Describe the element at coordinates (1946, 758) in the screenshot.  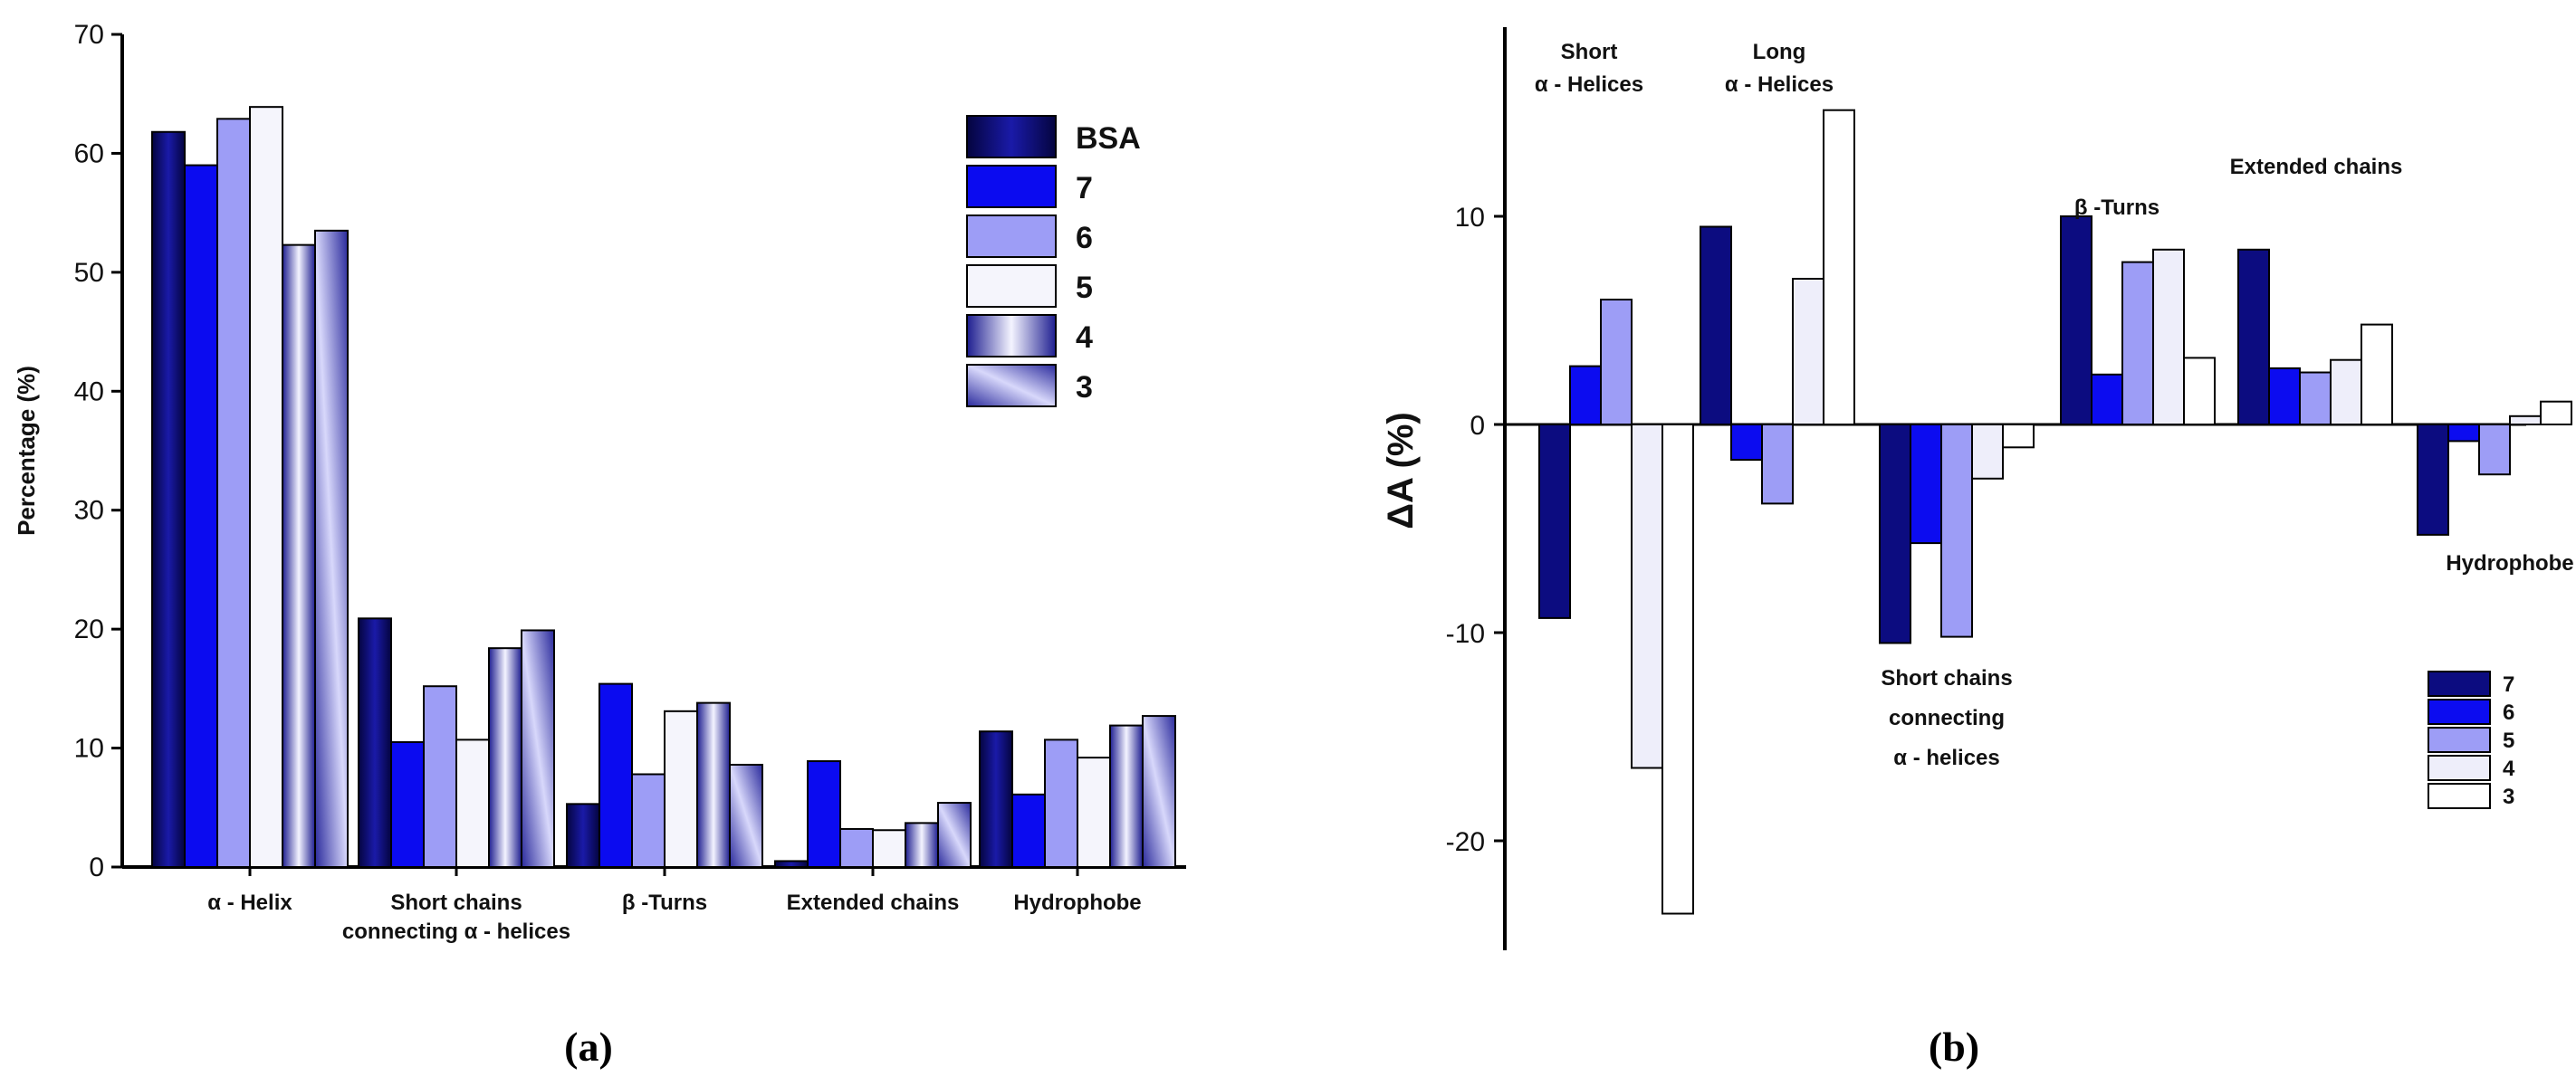
I see `annotation-b-2: α - helices` at that location.